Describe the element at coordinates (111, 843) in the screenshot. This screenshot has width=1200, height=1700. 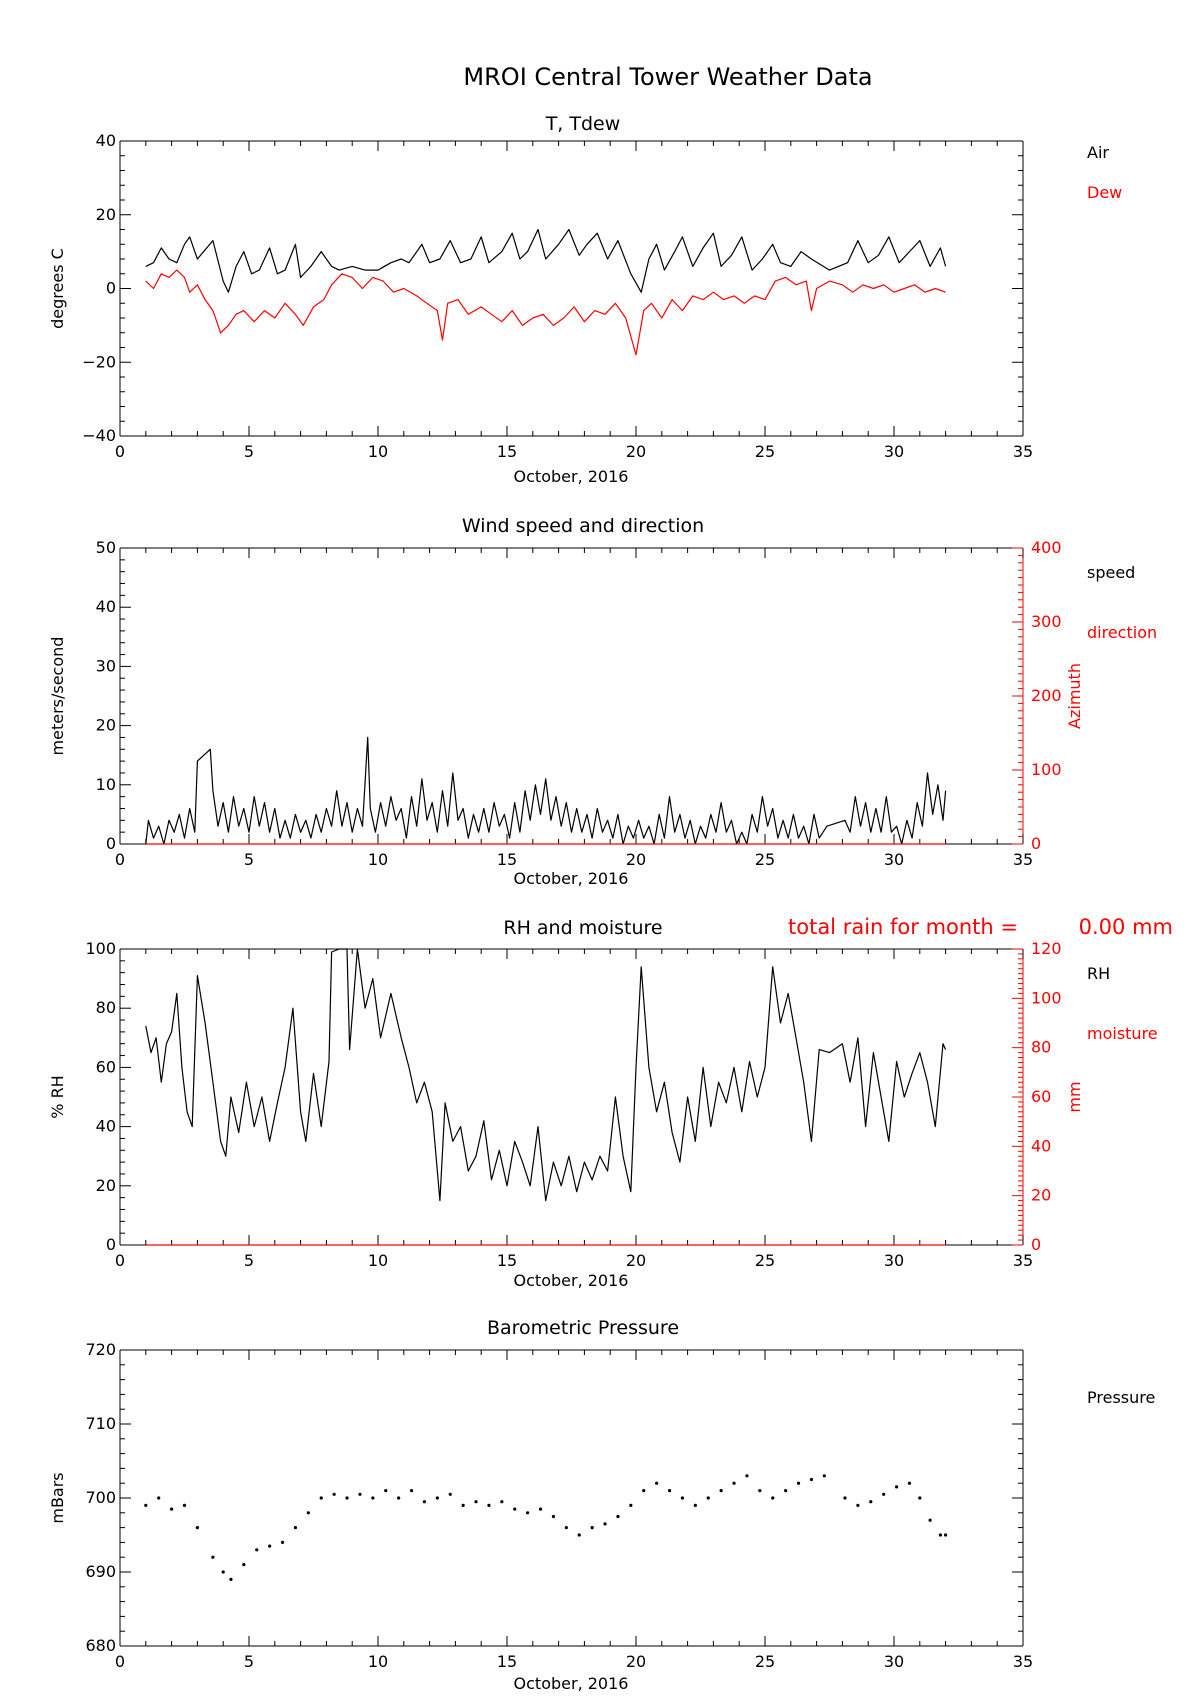
I see `y-tick-label: 0` at that location.